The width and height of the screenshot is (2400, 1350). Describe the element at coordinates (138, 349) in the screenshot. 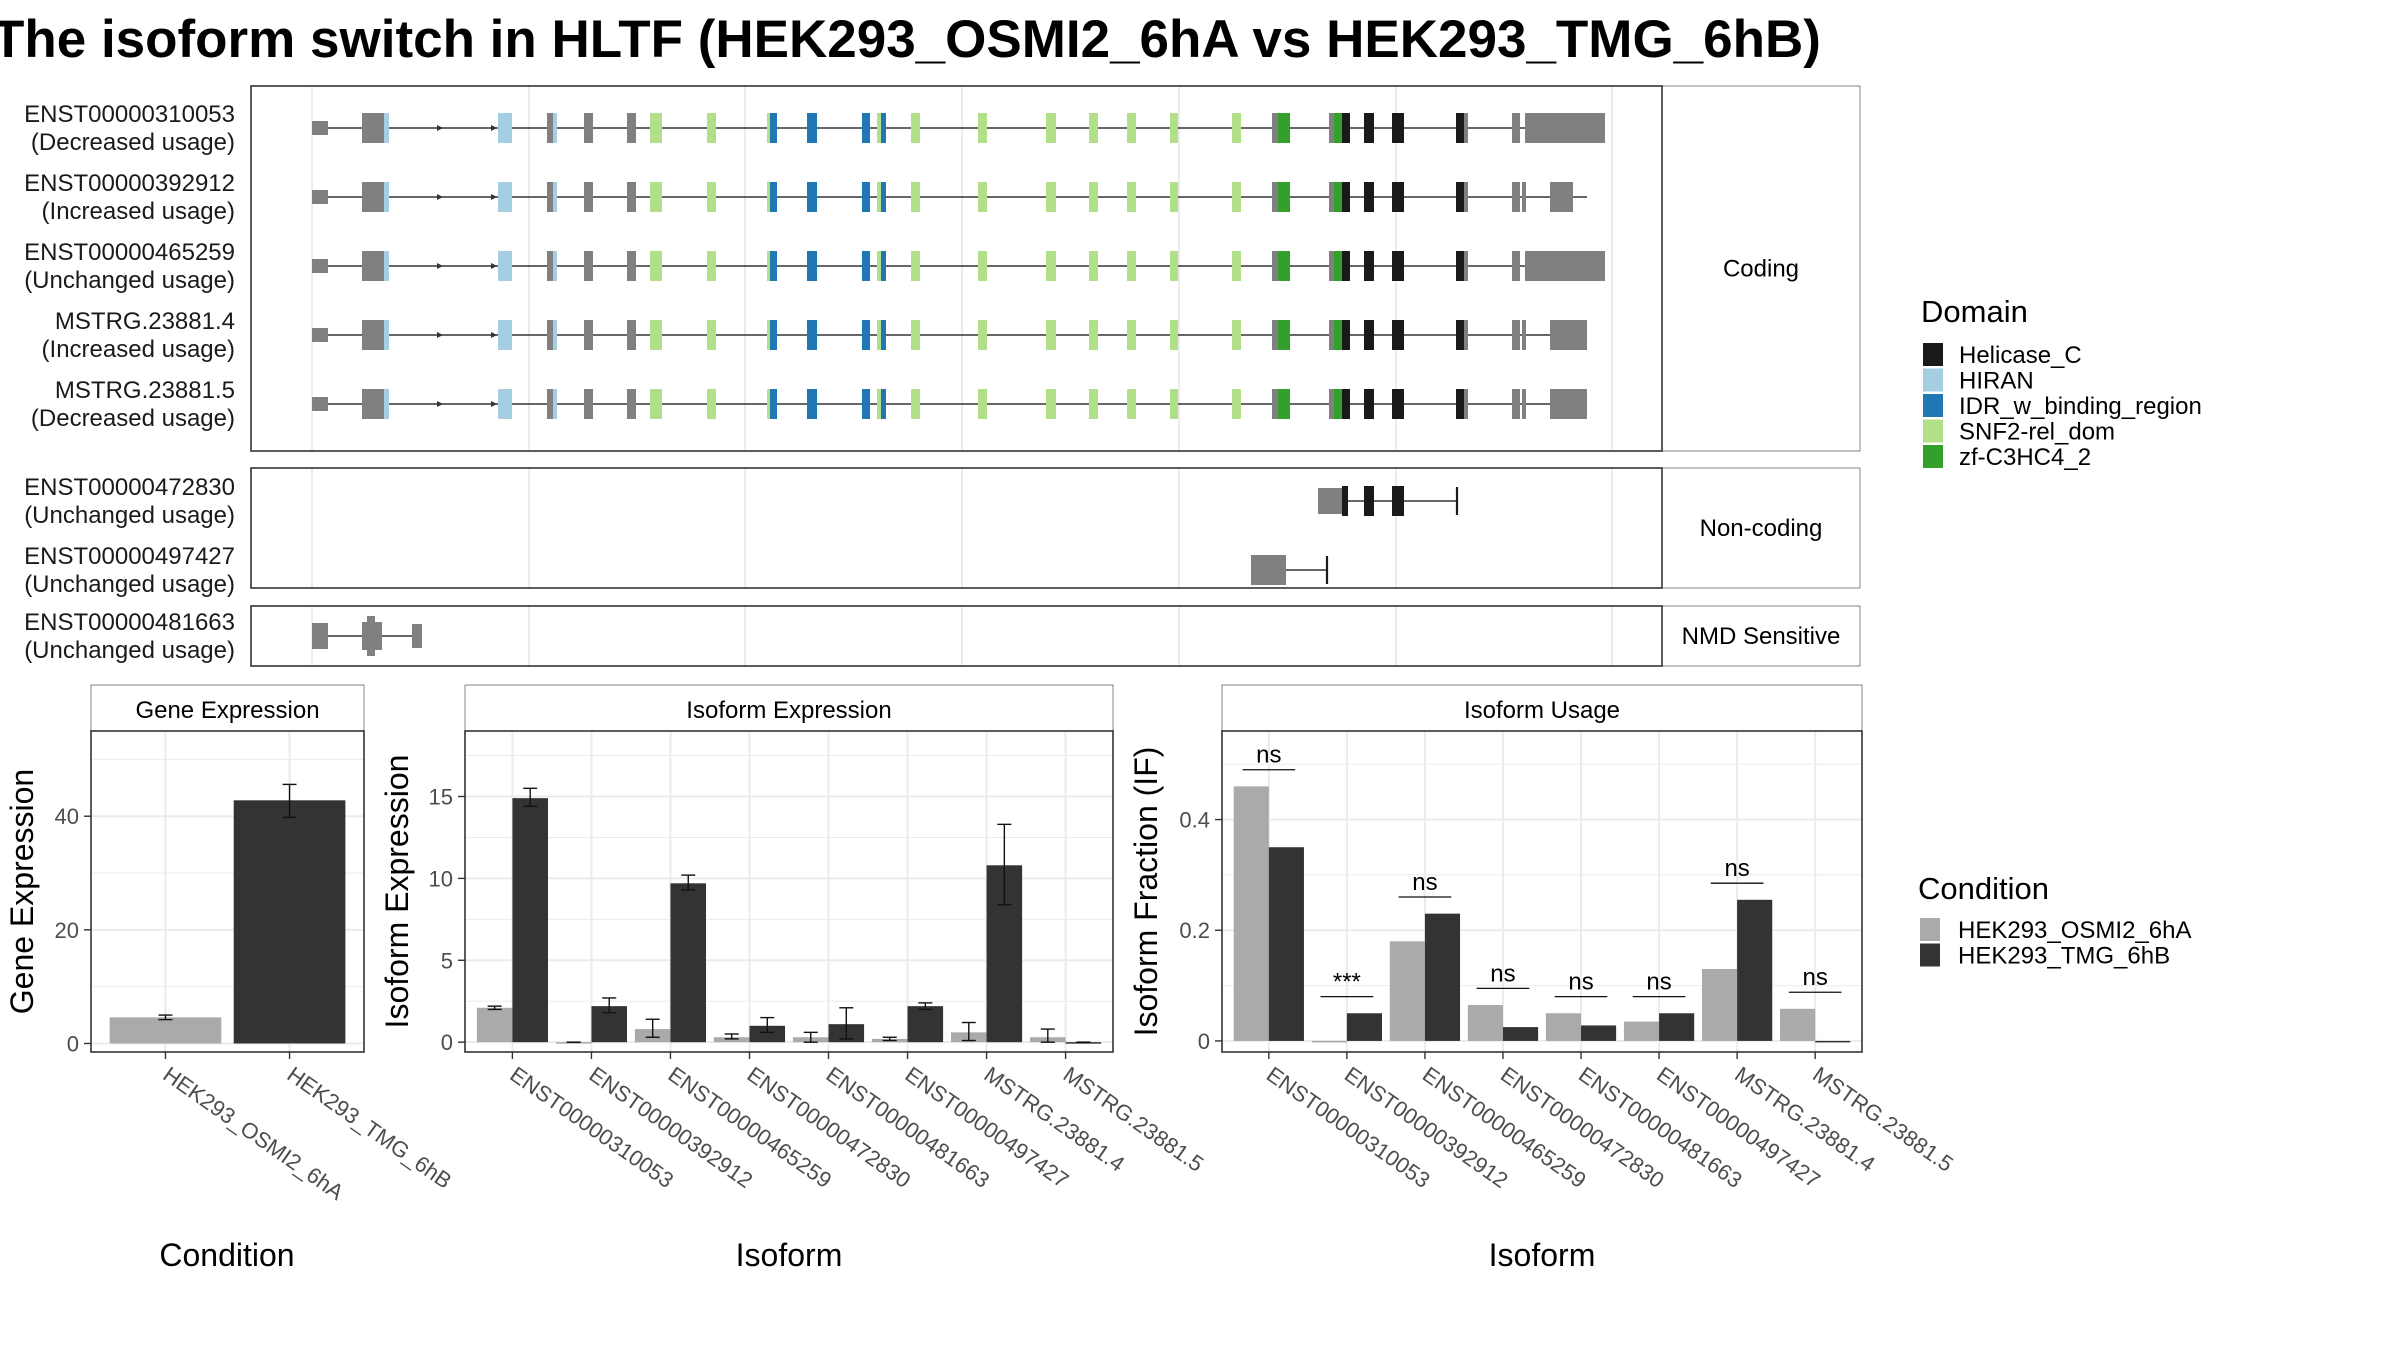

I see `transcript-usage-label: (Increased usage)` at that location.